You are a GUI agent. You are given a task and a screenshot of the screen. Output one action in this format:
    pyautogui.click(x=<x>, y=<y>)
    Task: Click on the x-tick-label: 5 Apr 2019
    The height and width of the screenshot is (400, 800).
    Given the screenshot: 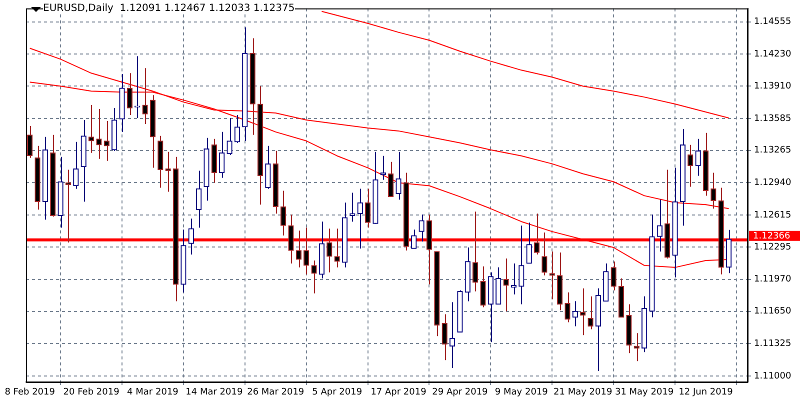 What is the action you would take?
    pyautogui.click(x=337, y=393)
    